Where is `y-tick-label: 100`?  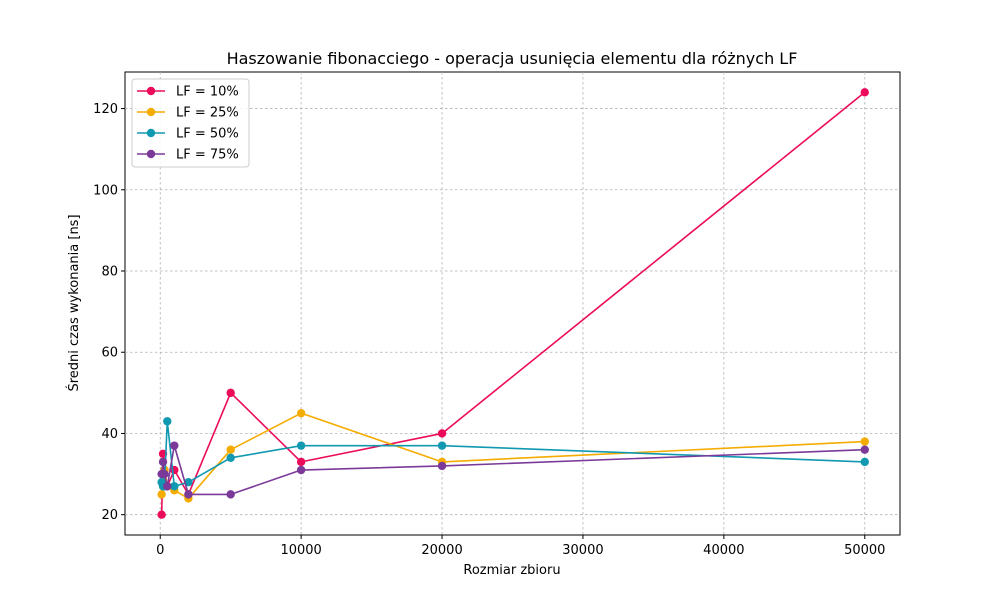 y-tick-label: 100 is located at coordinates (105, 190).